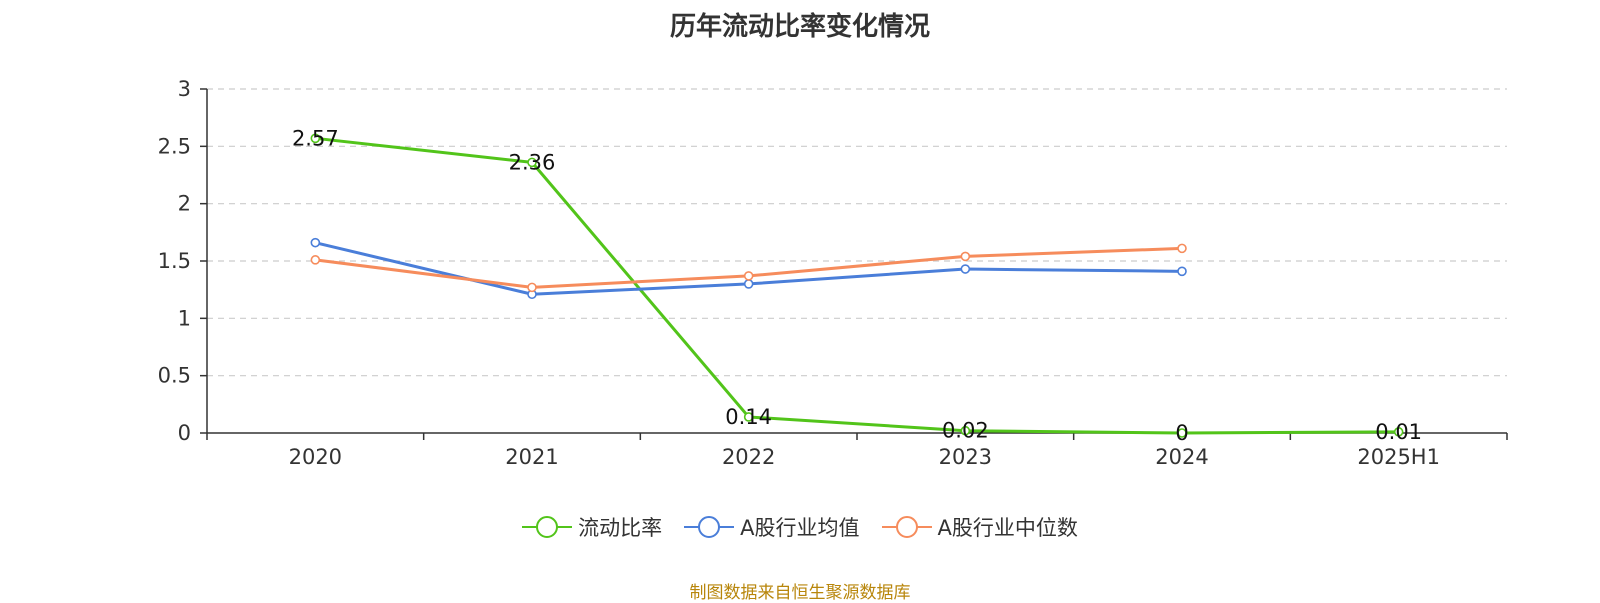  Describe the element at coordinates (620, 528) in the screenshot. I see `legend-label: 流动比率` at that location.